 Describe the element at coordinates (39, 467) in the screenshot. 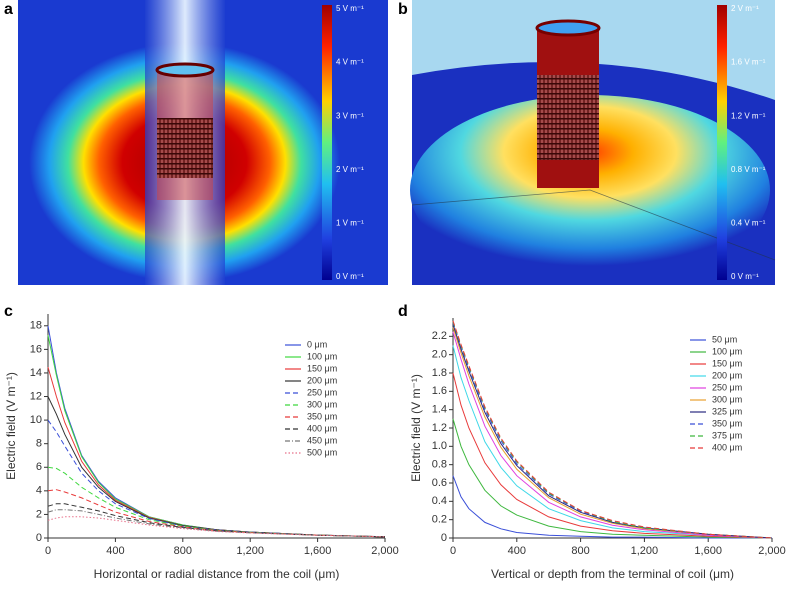

I see `y-tick-label: 6` at that location.